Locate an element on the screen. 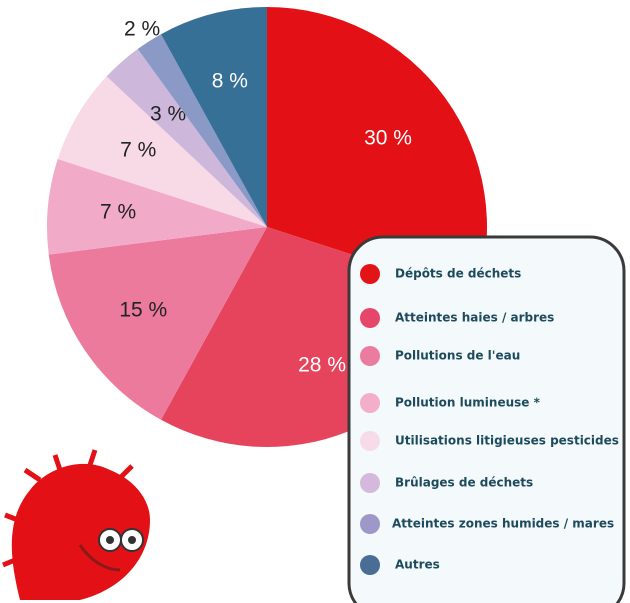  legend-label: Pollutions de l'eau is located at coordinates (457, 356).